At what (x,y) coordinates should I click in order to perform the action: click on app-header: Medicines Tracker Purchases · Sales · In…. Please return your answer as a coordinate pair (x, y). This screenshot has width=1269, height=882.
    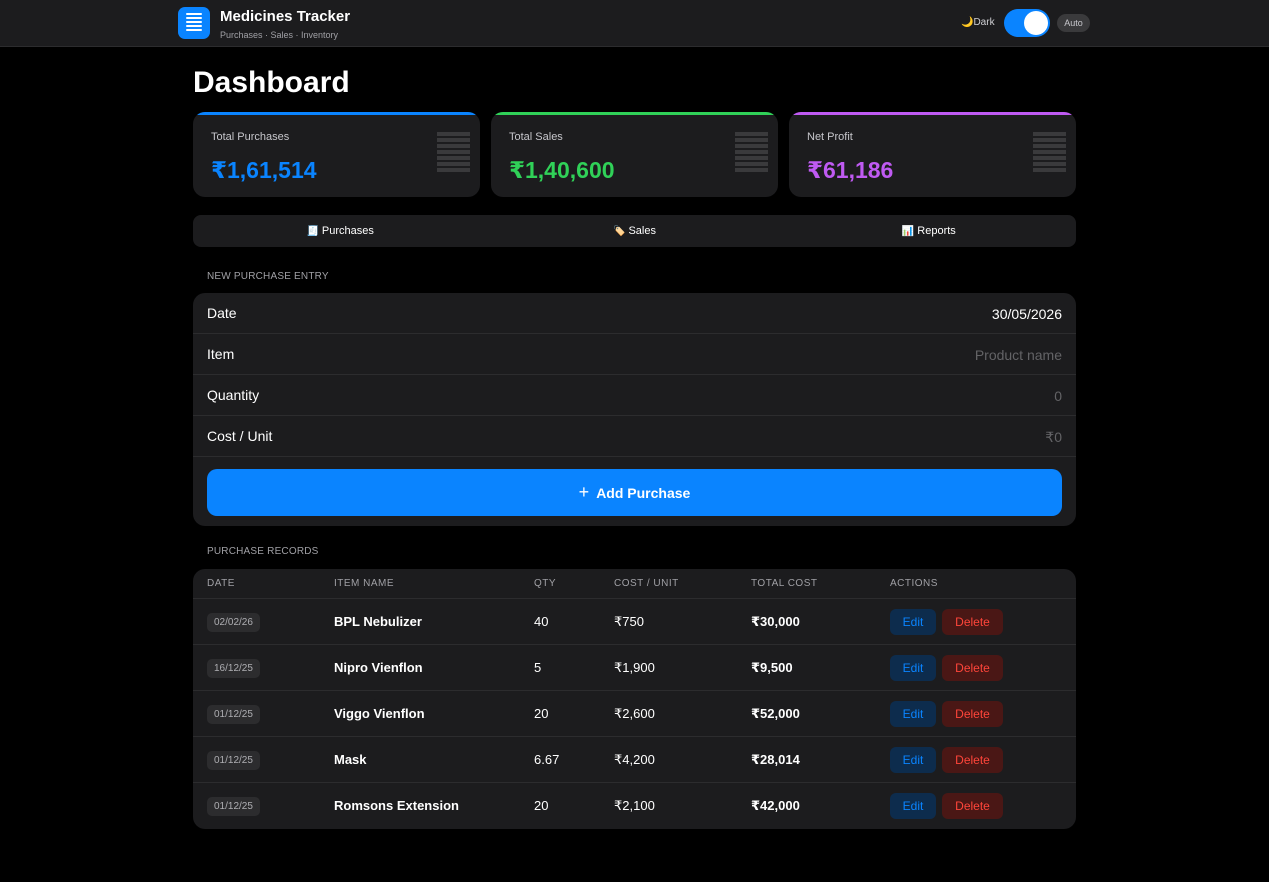
    Looking at the image, I should click on (634, 23).